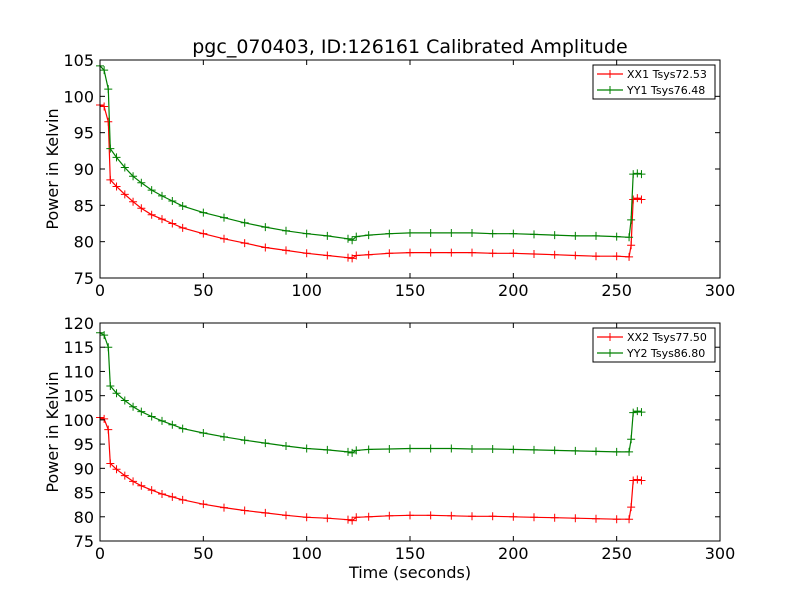 The height and width of the screenshot is (600, 800). What do you see at coordinates (665, 90) in the screenshot?
I see `legend-entry: YY1 Tsys76.48` at bounding box center [665, 90].